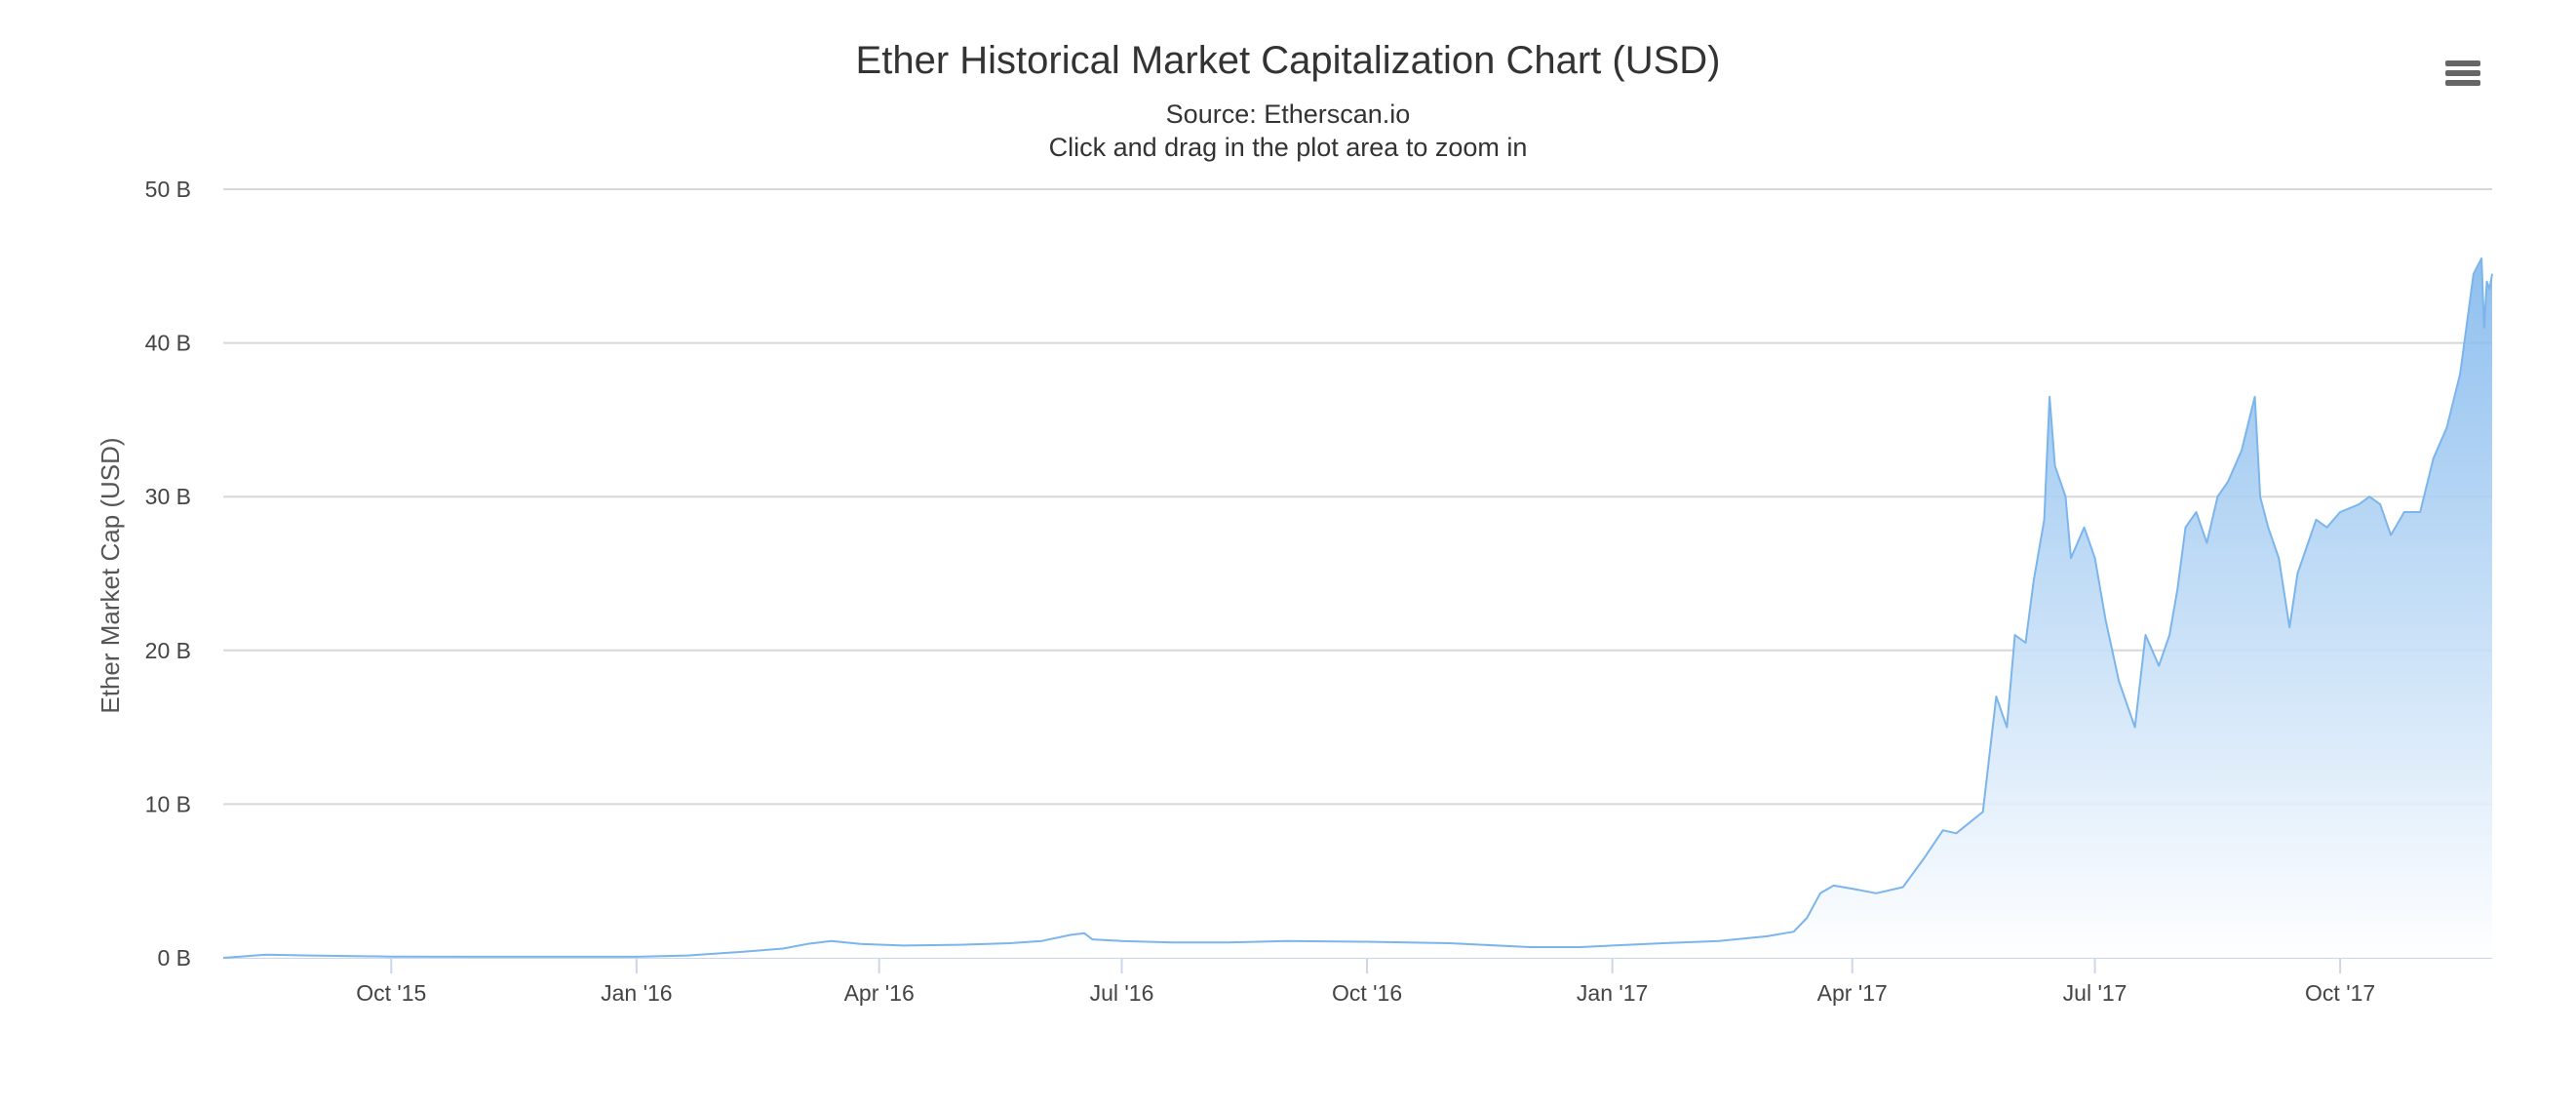 Image resolution: width=2576 pixels, height=1110 pixels. Describe the element at coordinates (168, 496) in the screenshot. I see `y-tick-label: 30 B` at that location.